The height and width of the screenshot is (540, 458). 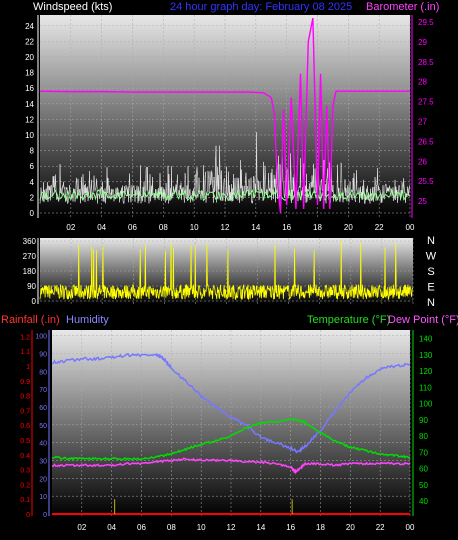 I want to click on y-tick-label: 28.5, so click(x=426, y=62).